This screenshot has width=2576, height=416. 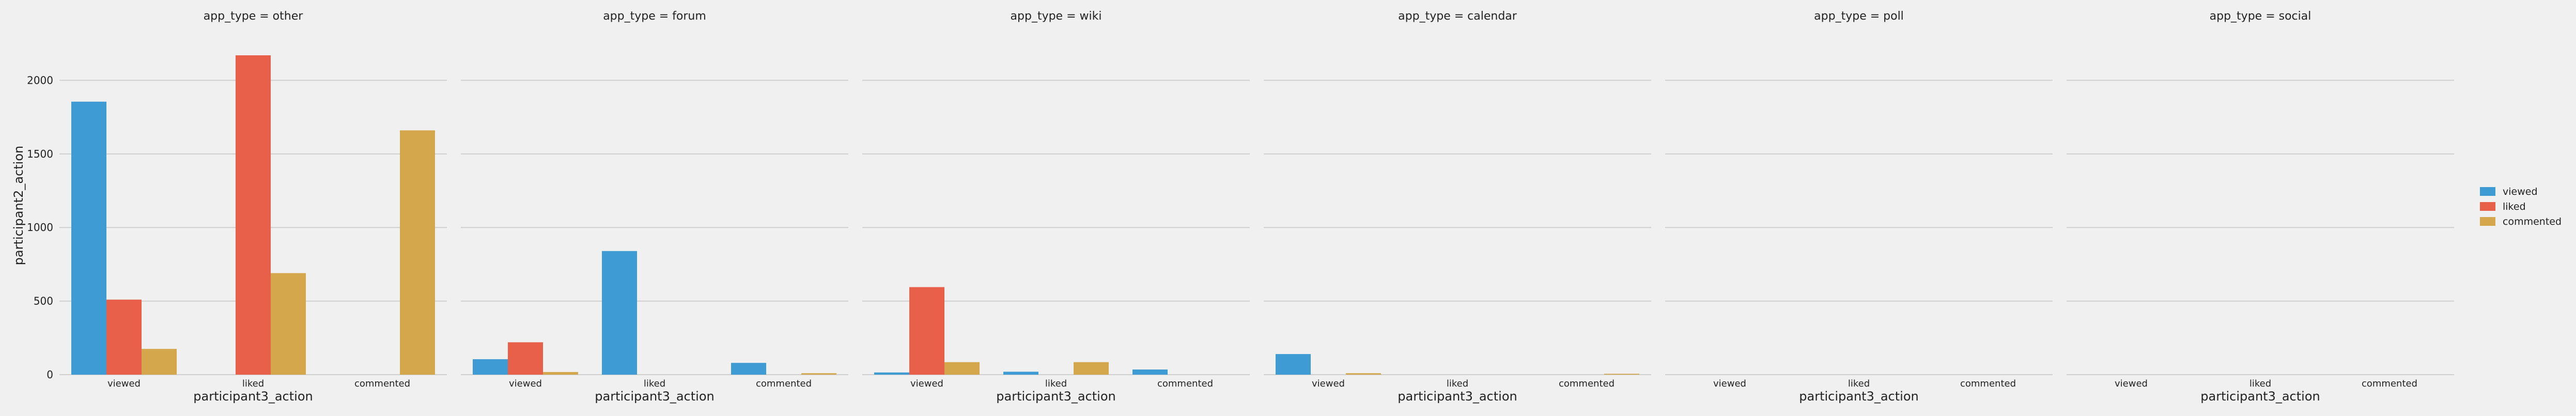 What do you see at coordinates (2260, 16) in the screenshot?
I see `facet-title: app_type = social` at bounding box center [2260, 16].